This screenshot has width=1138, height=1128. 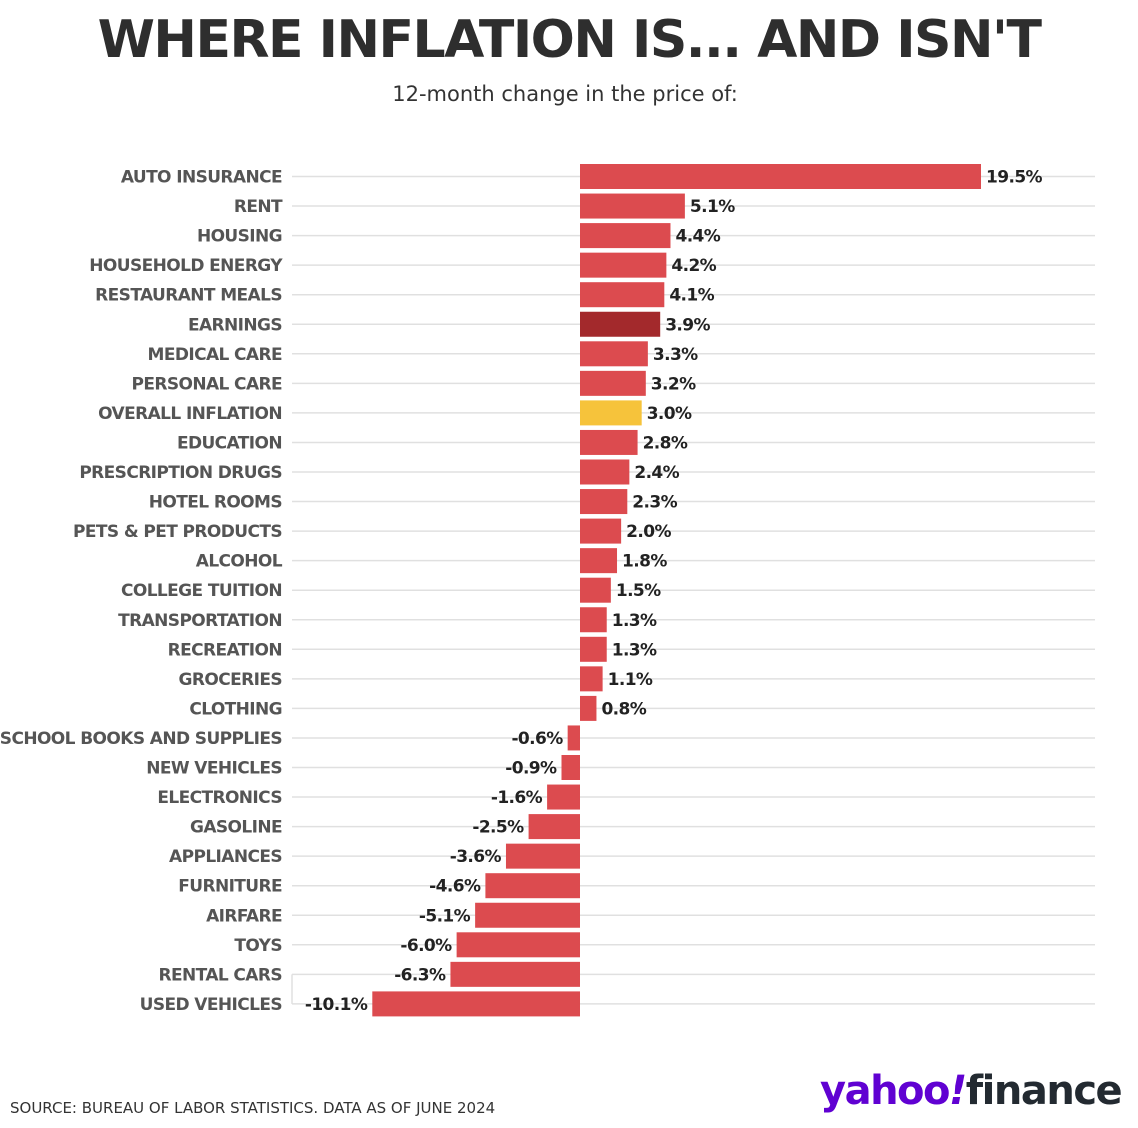 I want to click on value-label-rent: 5.1%, so click(x=712, y=207).